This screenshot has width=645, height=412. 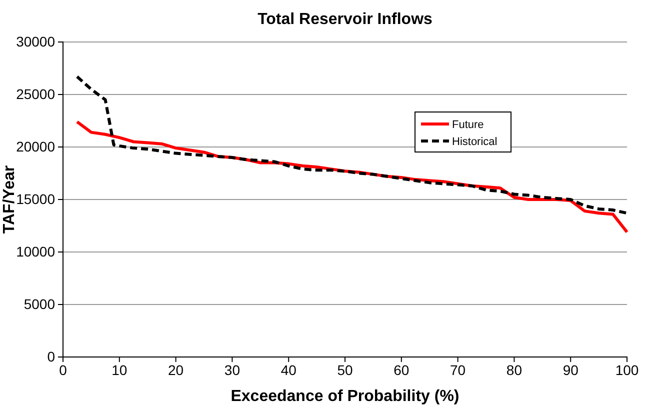 I want to click on y-tick-label: 10000, so click(x=36, y=251).